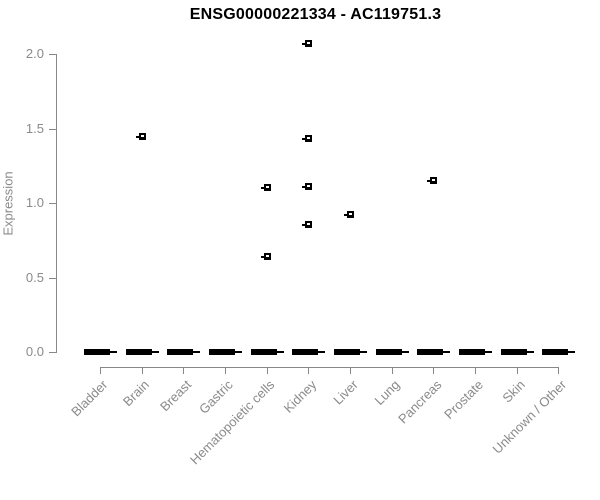 The image size is (600, 500). Describe the element at coordinates (387, 393) in the screenshot. I see `x-tick-label: Lung` at that location.